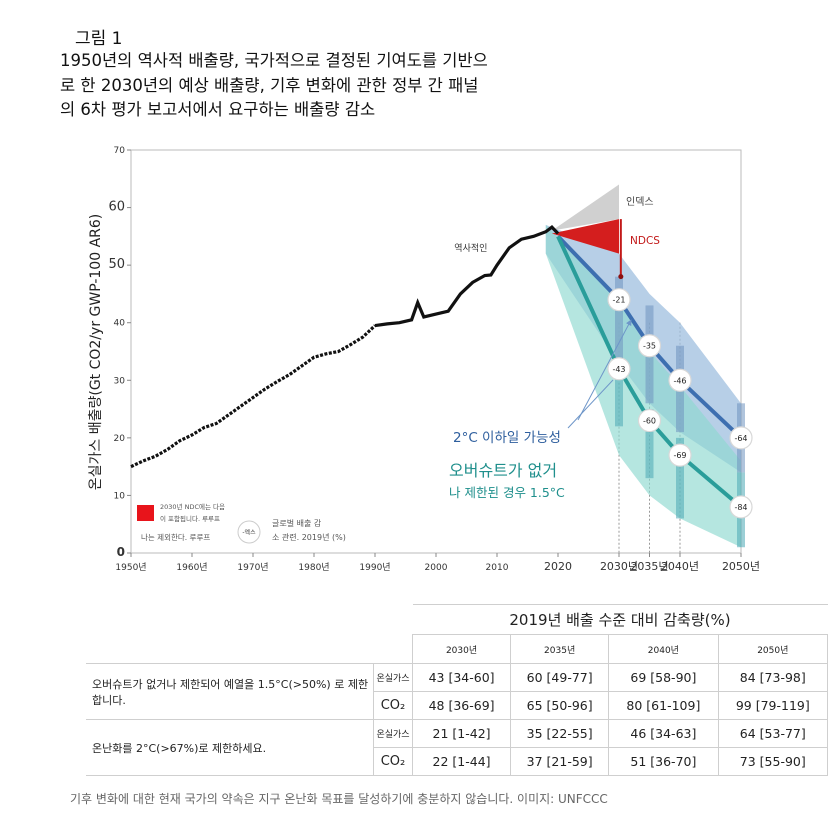 This screenshot has width=835, height=823. Describe the element at coordinates (120, 496) in the screenshot. I see `y-tick-label: 10` at that location.